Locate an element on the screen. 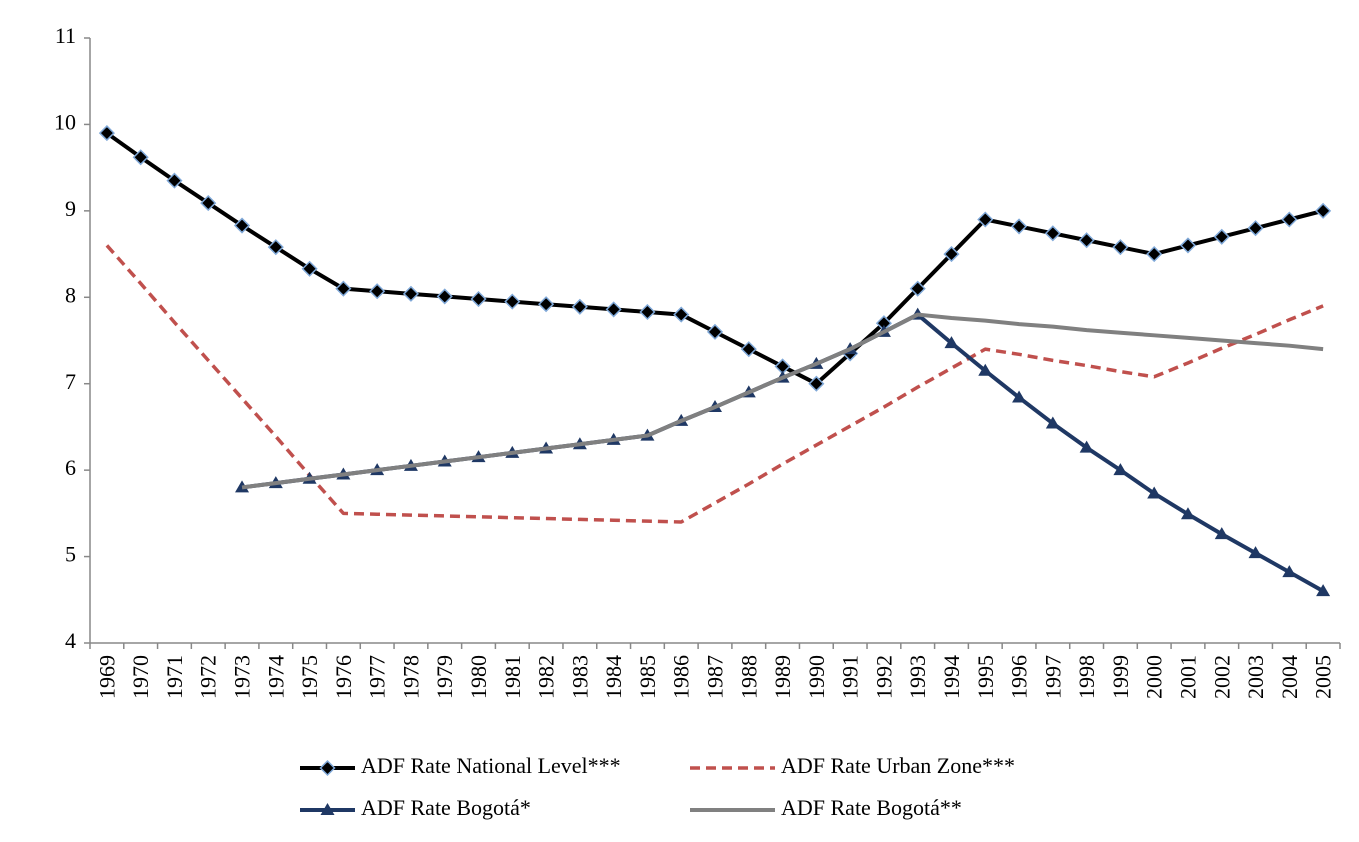 This screenshot has width=1359, height=842. x-tick-label: 2003 is located at coordinates (1255, 677).